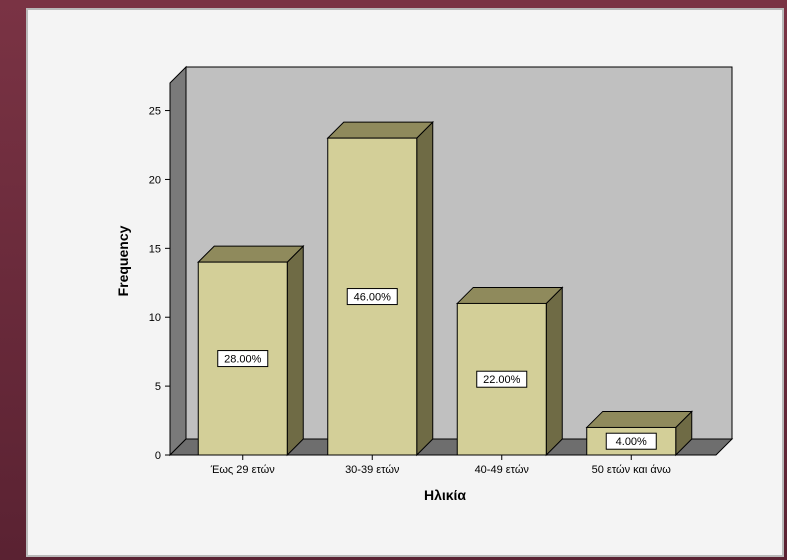 The image size is (787, 560). I want to click on y-tick-label: 0, so click(158, 456).